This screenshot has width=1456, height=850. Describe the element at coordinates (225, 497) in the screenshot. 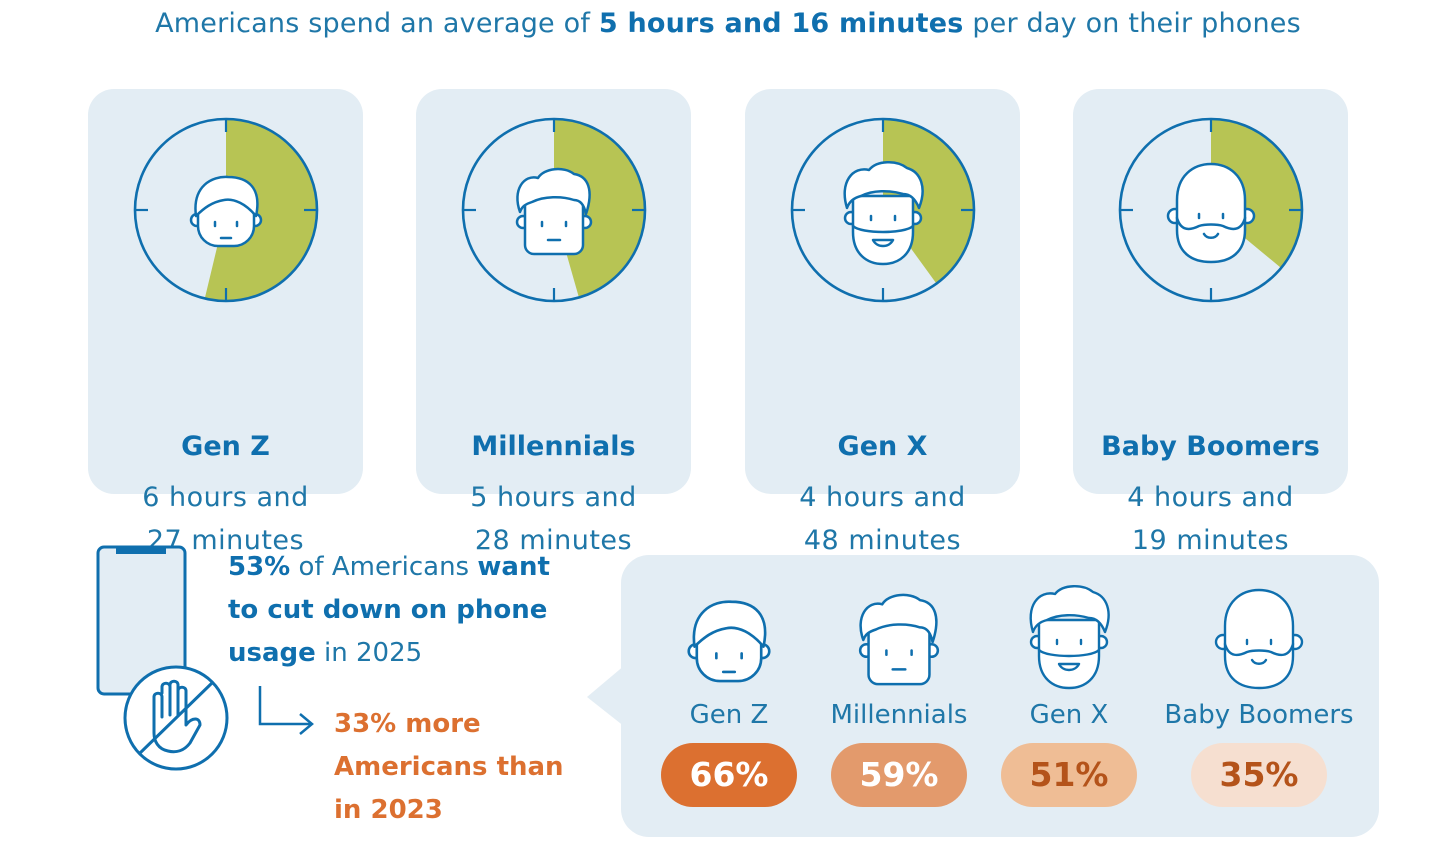

I see `time-line-1: 6 hours and` at that location.